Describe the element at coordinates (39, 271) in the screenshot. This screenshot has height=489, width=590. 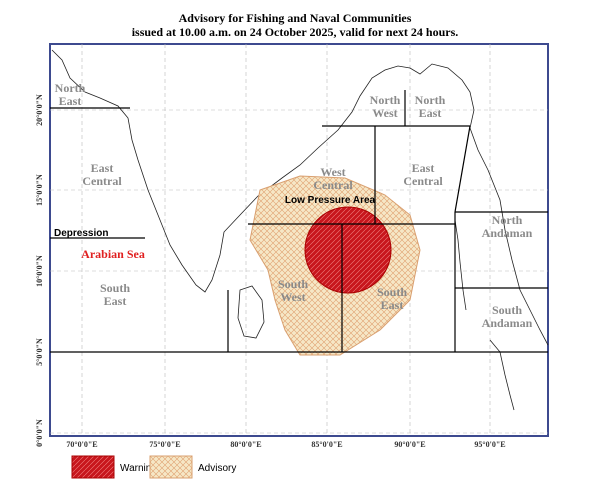
I see `latitude-label: 10°0'0"N` at that location.